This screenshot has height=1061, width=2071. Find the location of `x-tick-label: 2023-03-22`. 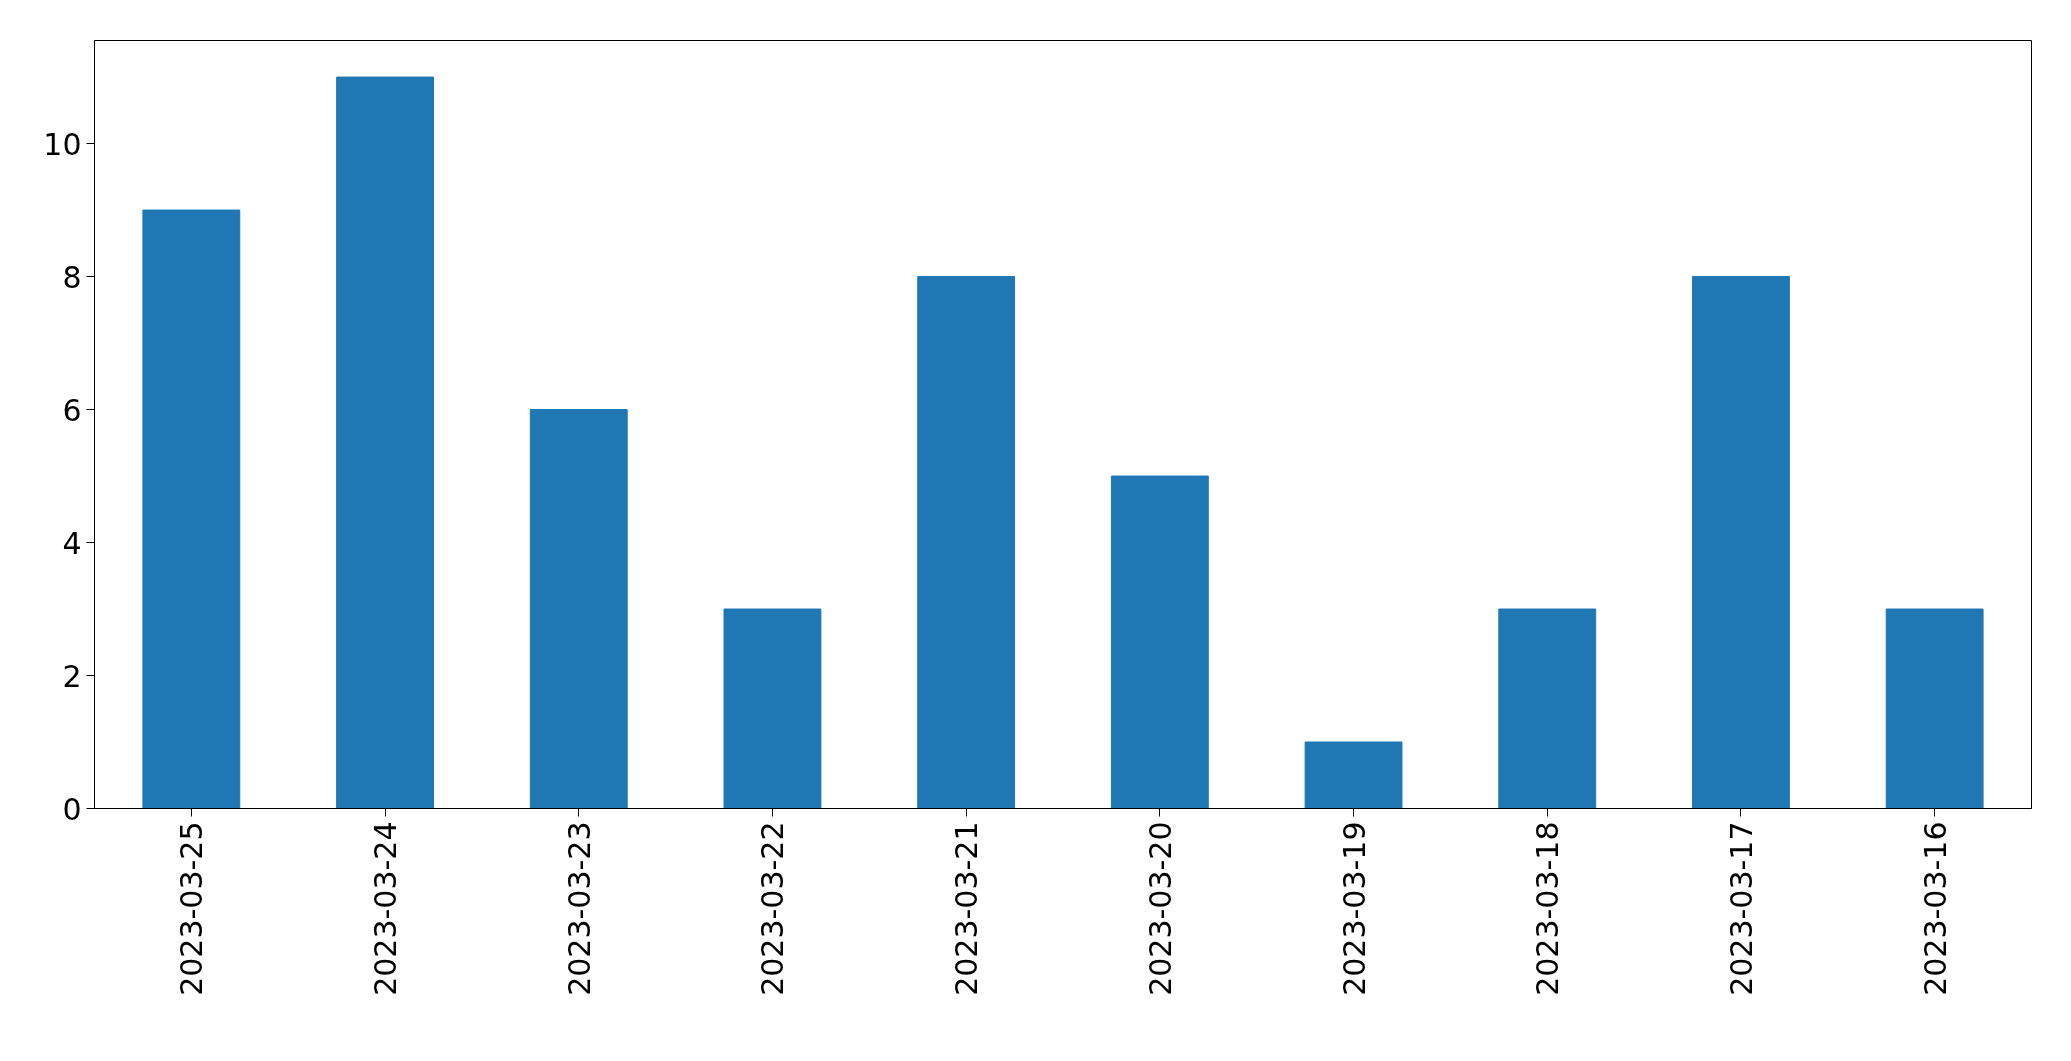

x-tick-label: 2023-03-22 is located at coordinates (773, 908).